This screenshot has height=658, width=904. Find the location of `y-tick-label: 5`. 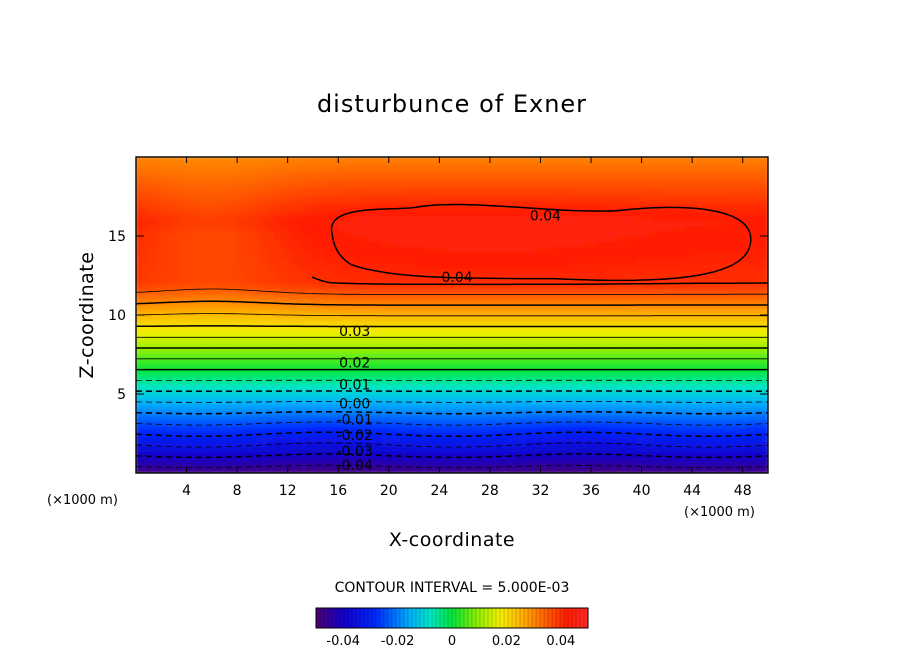

y-tick-label: 5 is located at coordinates (121, 395).